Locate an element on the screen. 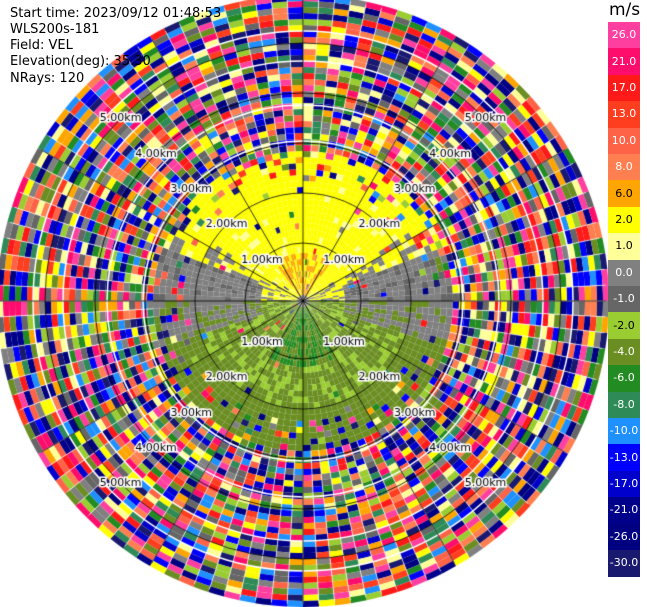 This screenshot has width=647, height=607. colorbar-tick-label: -2.0 is located at coordinates (624, 325).